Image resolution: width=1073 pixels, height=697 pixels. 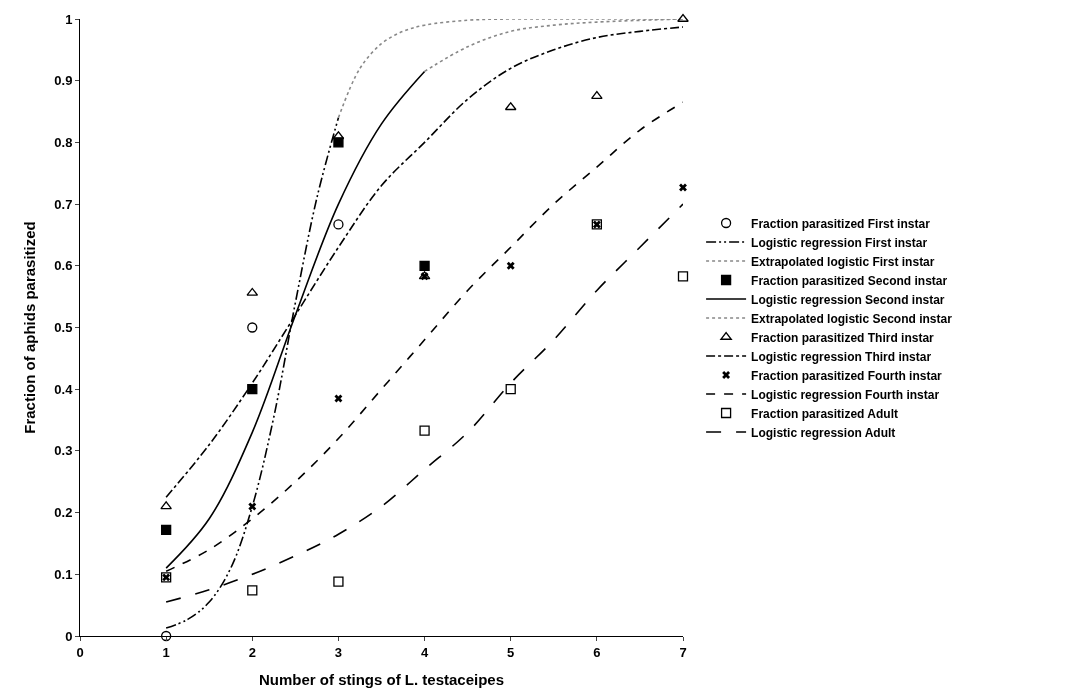 What do you see at coordinates (64, 389) in the screenshot?
I see `y-tick-label: 0.4` at bounding box center [64, 389].